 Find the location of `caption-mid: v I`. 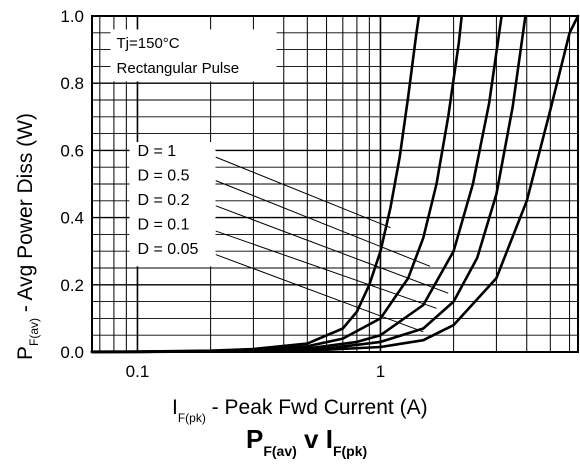

caption-mid: v I is located at coordinates (315, 439).